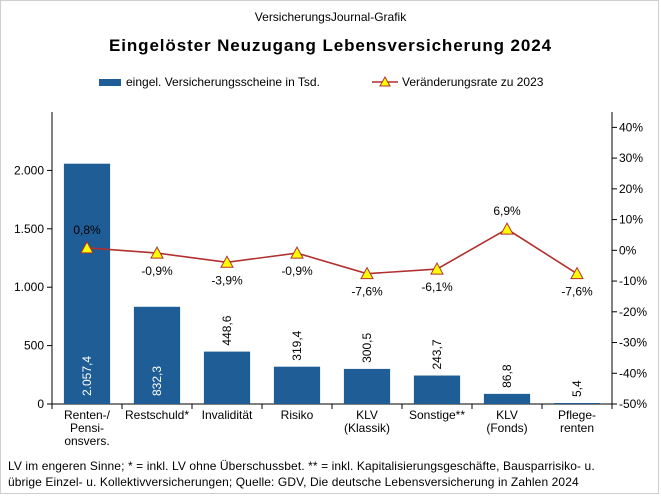 The height and width of the screenshot is (496, 661). What do you see at coordinates (385, 81) in the screenshot?
I see `legend-line-swatch` at bounding box center [385, 81].